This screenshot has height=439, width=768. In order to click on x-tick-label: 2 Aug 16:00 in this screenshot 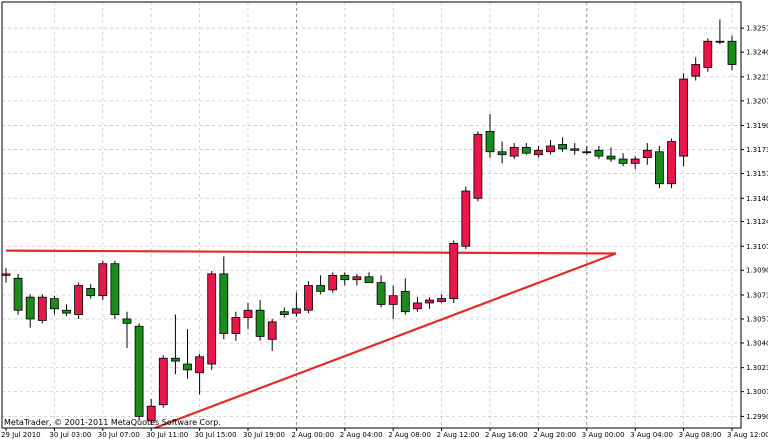, I will do `click(506, 435)`.